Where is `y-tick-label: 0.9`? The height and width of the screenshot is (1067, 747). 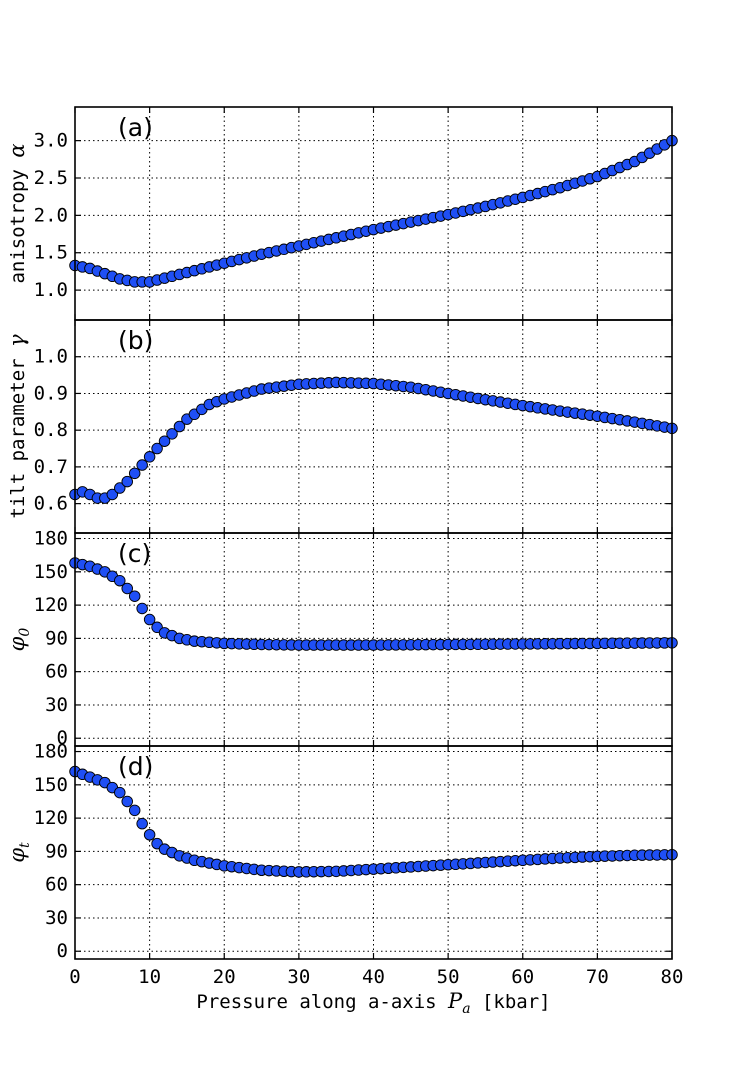
y-tick-label: 0.9 is located at coordinates (51, 393).